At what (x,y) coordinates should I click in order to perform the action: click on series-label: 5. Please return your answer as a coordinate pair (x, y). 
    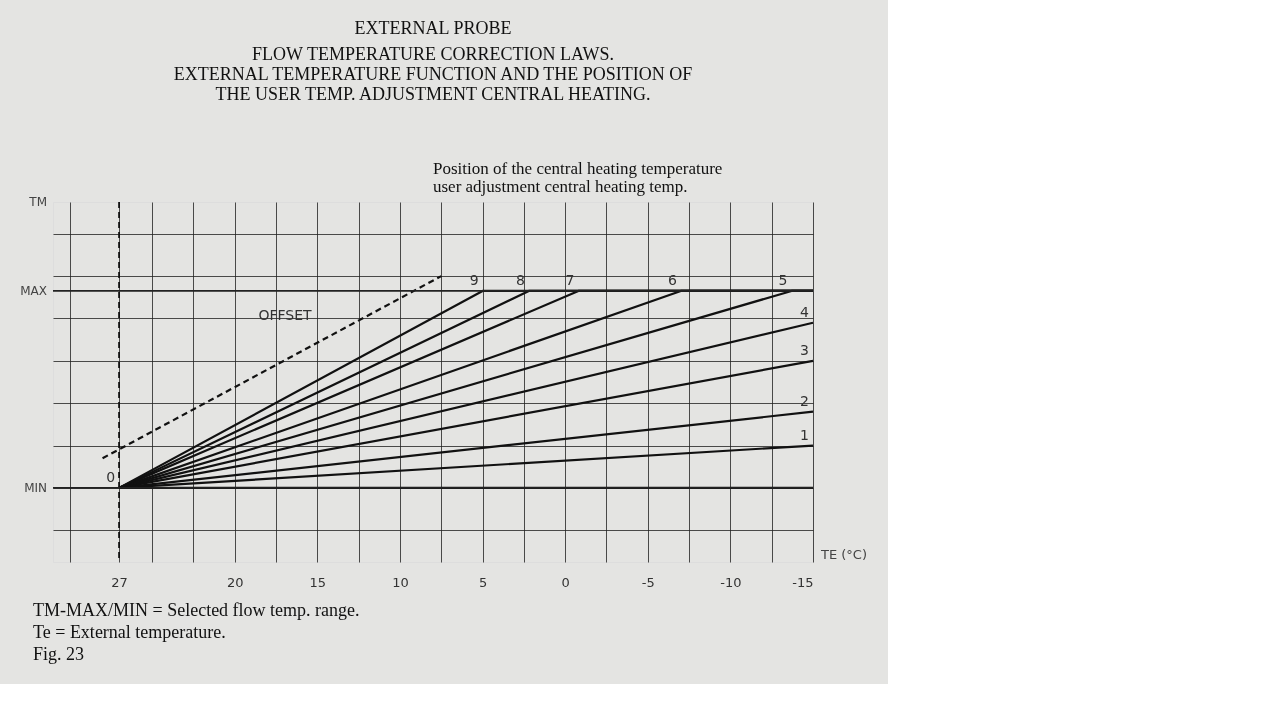
    Looking at the image, I should click on (783, 279).